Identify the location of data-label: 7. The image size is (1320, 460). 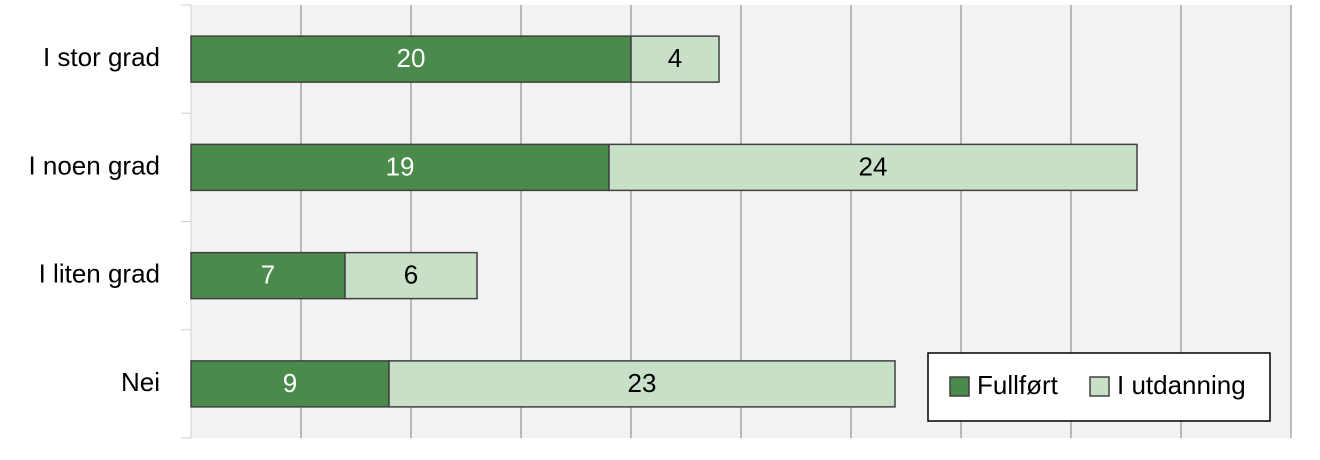
(268, 275).